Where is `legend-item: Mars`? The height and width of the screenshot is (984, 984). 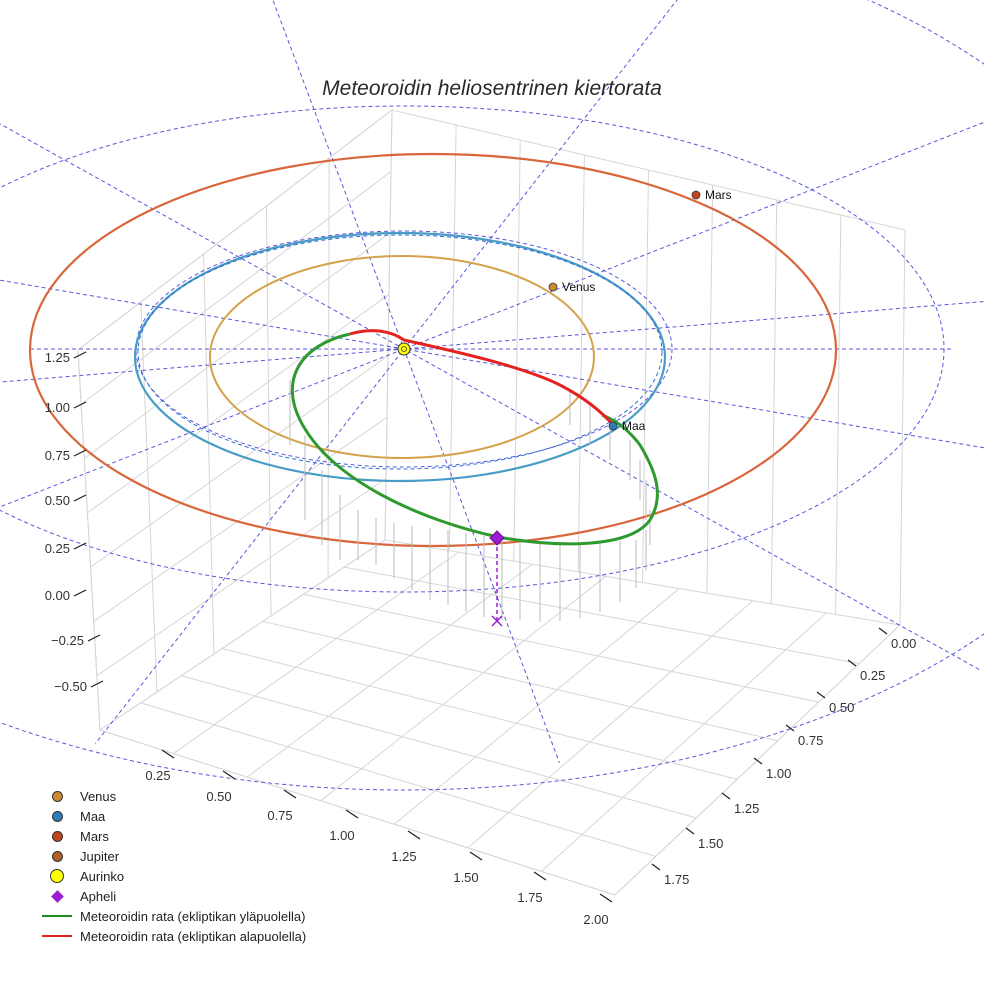 legend-item: Mars is located at coordinates (172, 836).